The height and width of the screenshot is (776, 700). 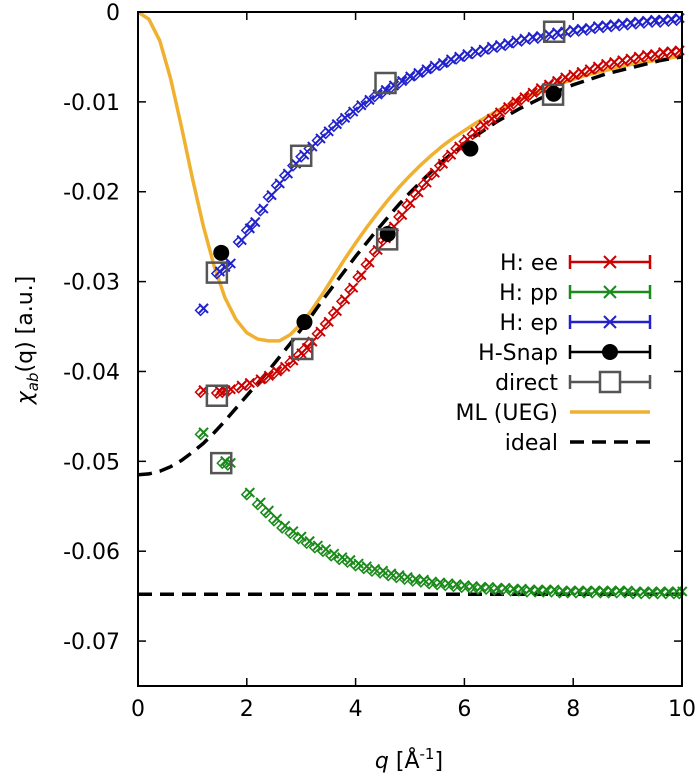 What do you see at coordinates (372, 642) in the screenshot?
I see `y-tick: -0.07` at bounding box center [372, 642].